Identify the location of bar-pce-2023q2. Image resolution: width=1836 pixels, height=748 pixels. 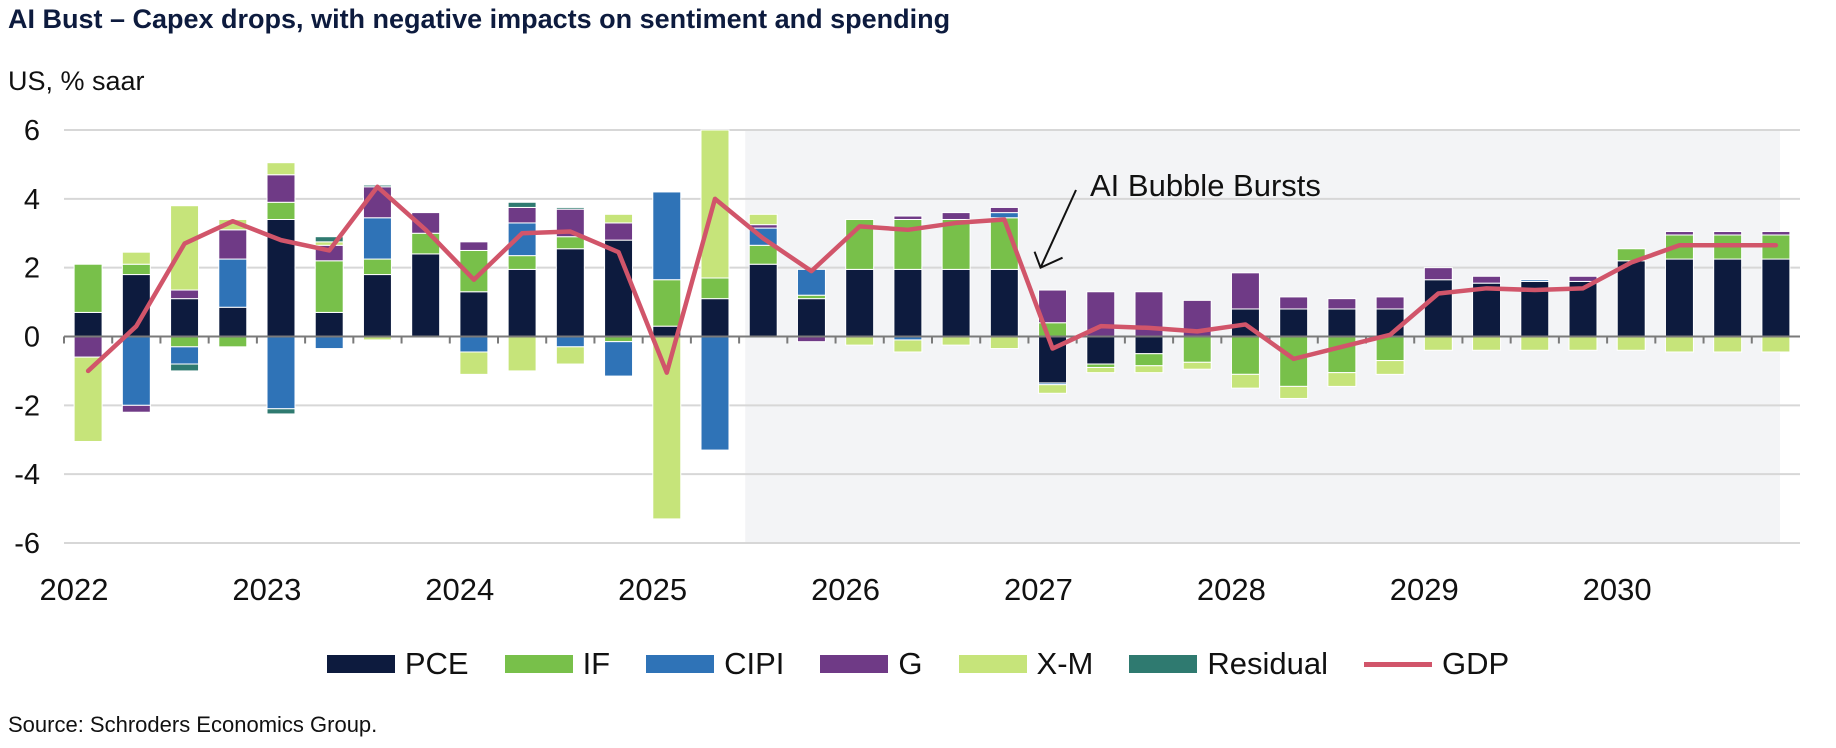
(329, 324).